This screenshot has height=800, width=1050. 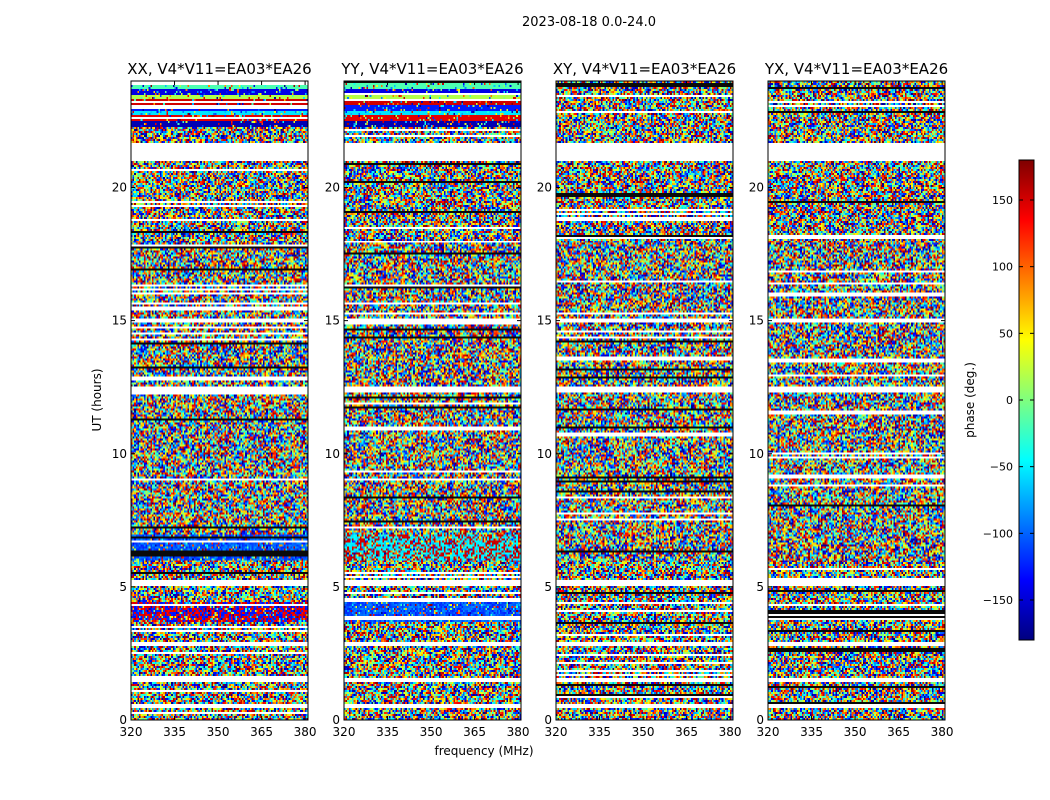 What do you see at coordinates (431, 69) in the screenshot?
I see `panel-title: YY, V4*V11=EA03*EA26` at bounding box center [431, 69].